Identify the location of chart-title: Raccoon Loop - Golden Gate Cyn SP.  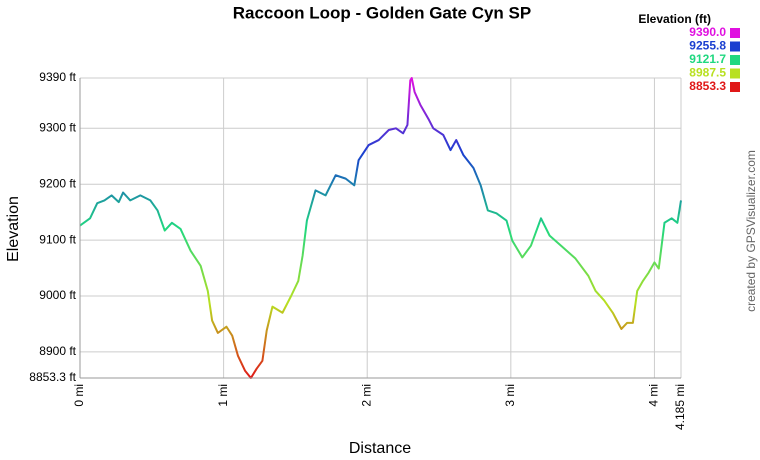
(382, 12).